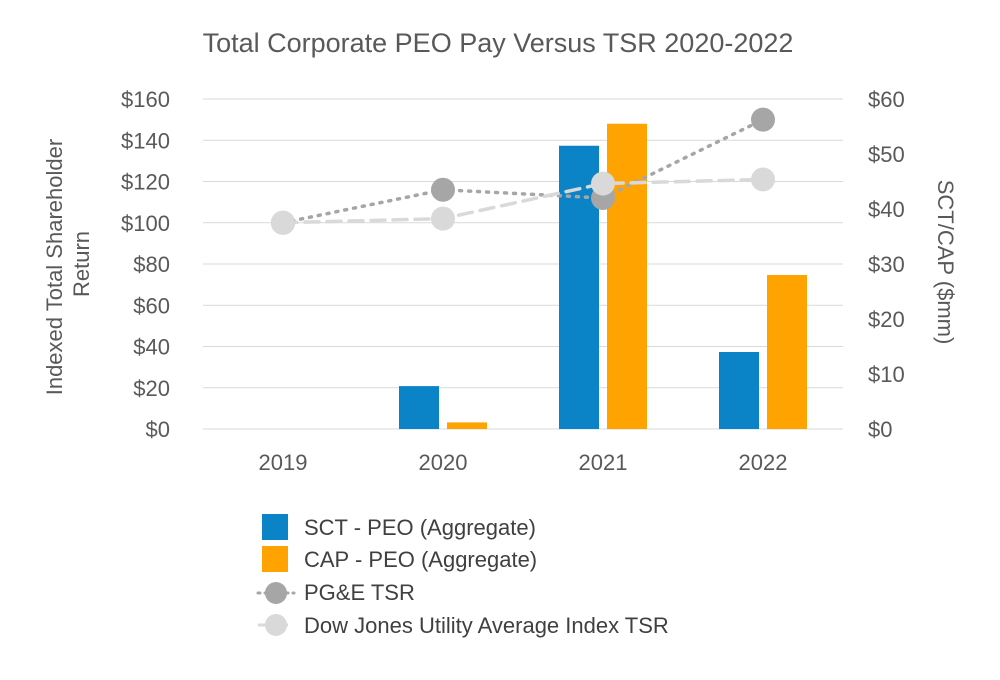 The height and width of the screenshot is (680, 1000). Describe the element at coordinates (880, 429) in the screenshot. I see `right-tick-label: $0` at that location.